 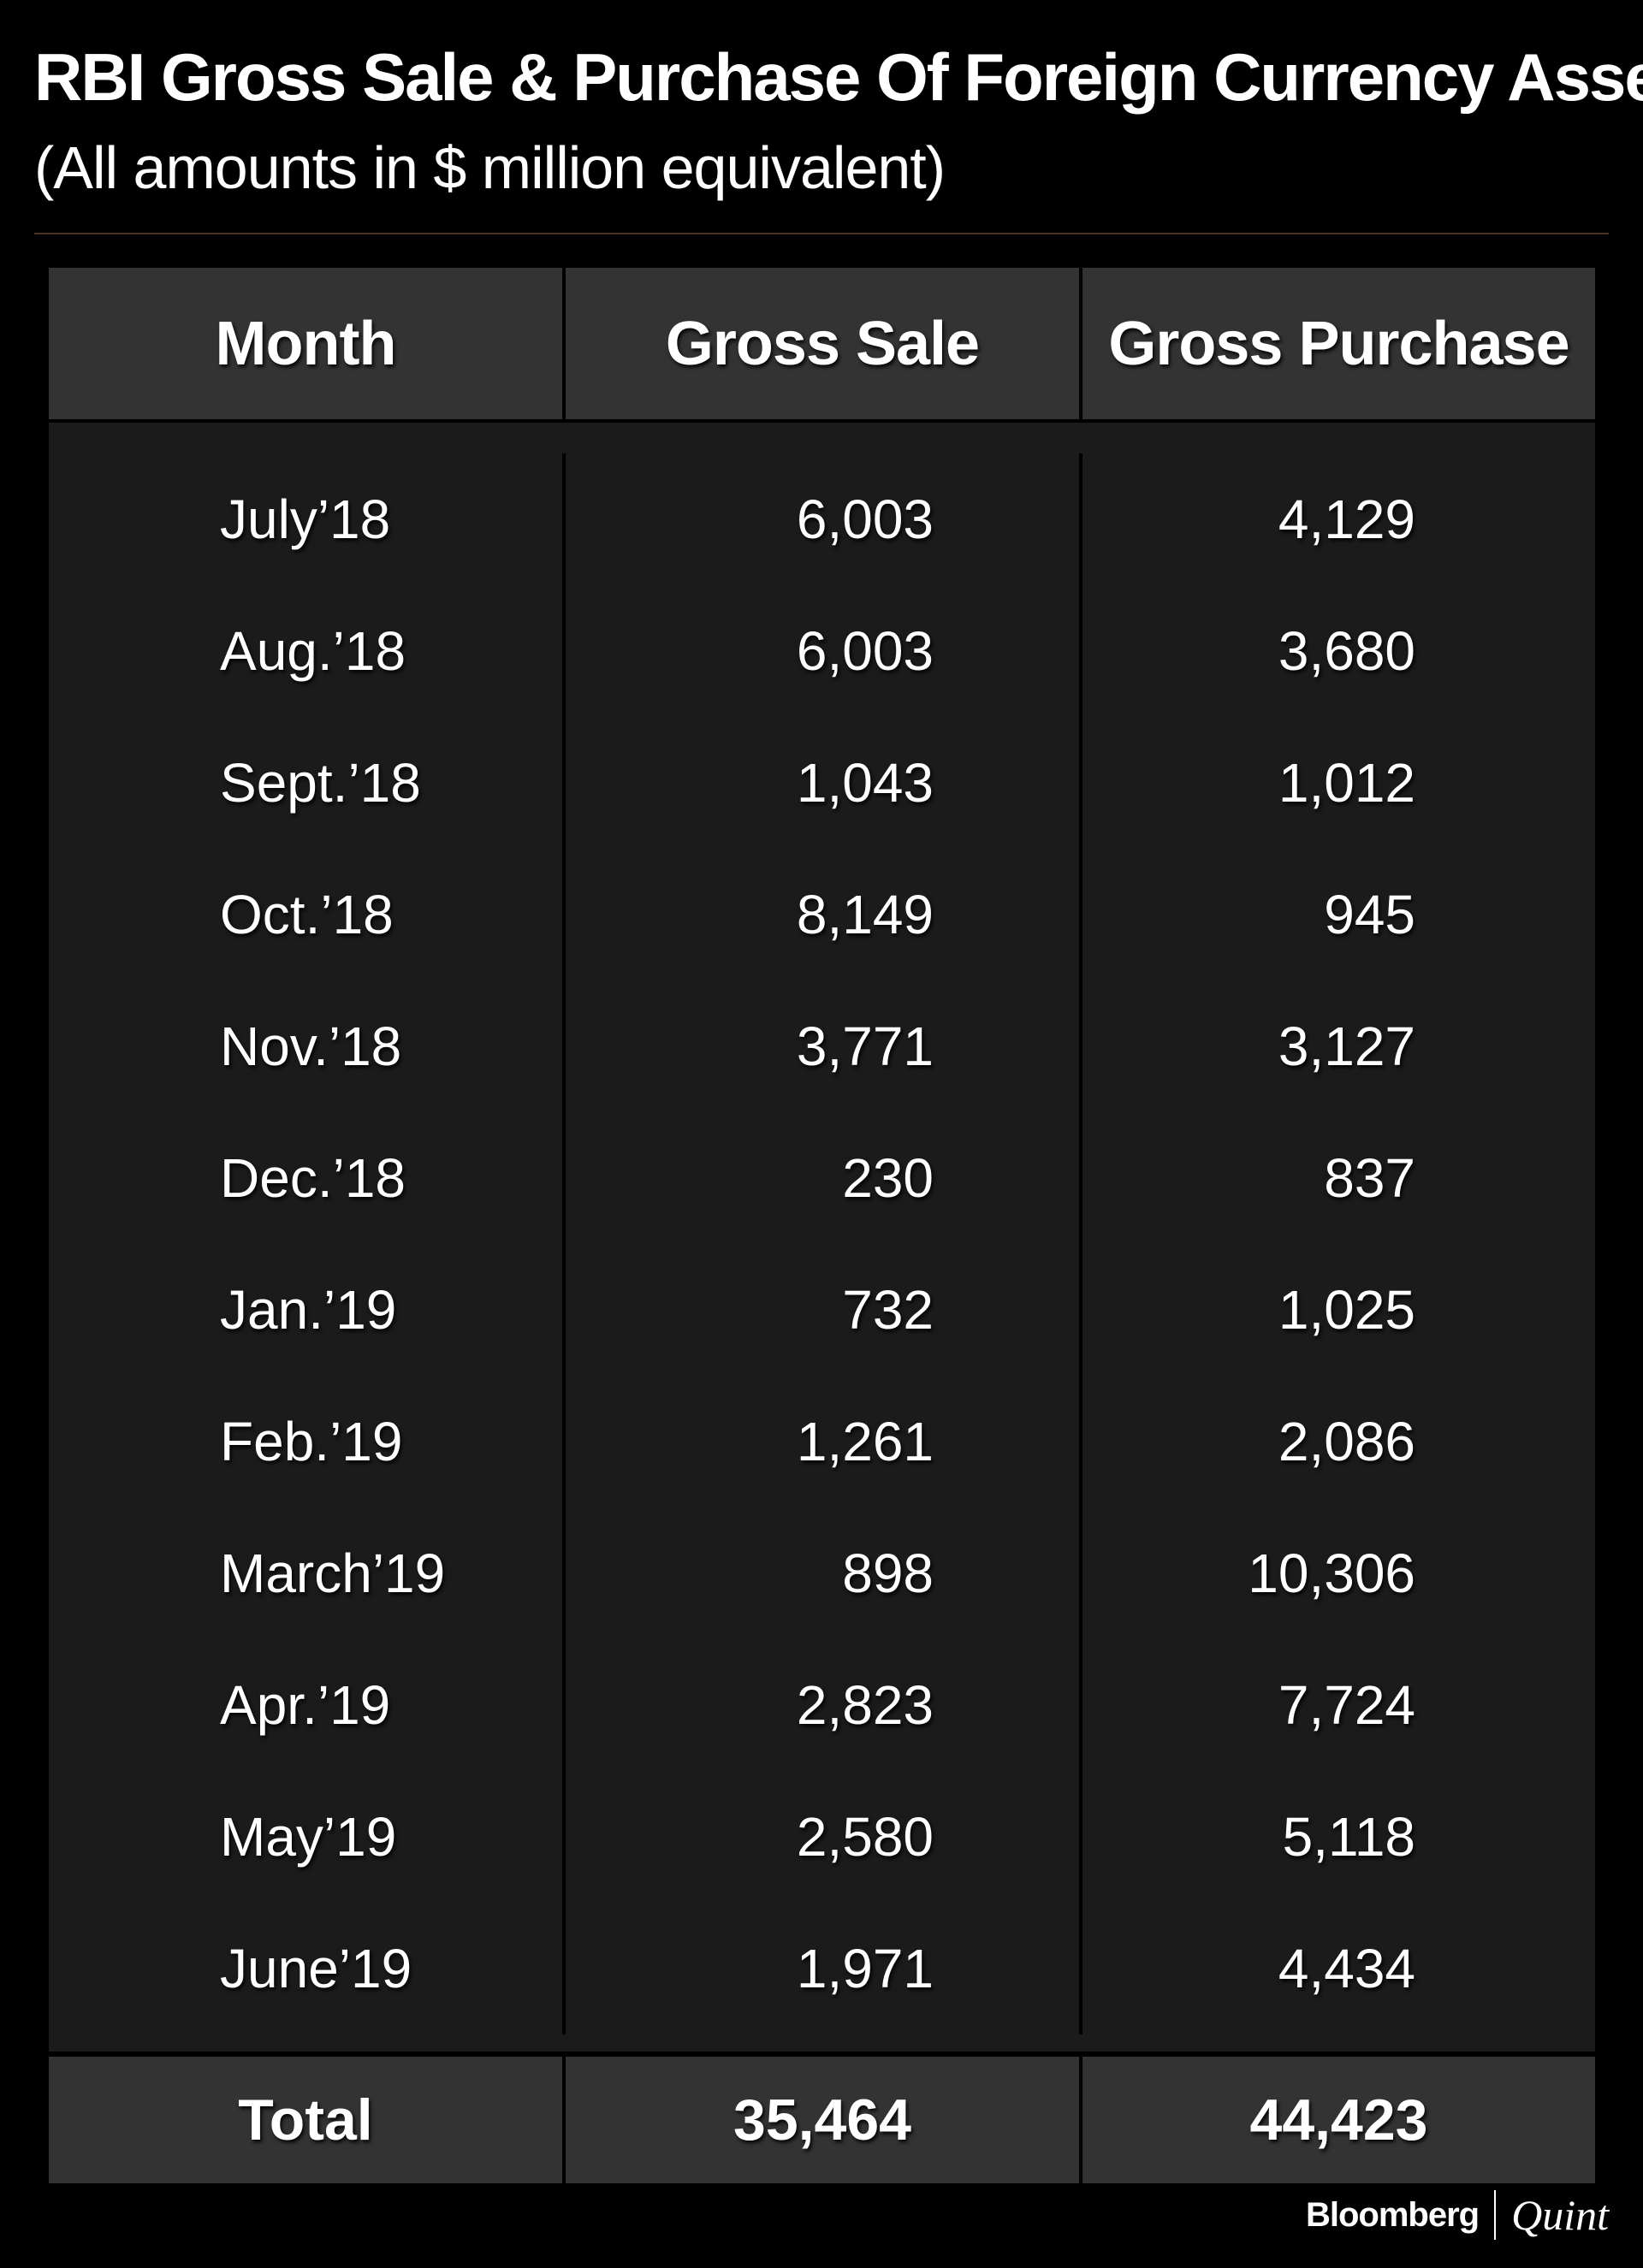 I want to click on month-cell: March’19, so click(x=308, y=1573).